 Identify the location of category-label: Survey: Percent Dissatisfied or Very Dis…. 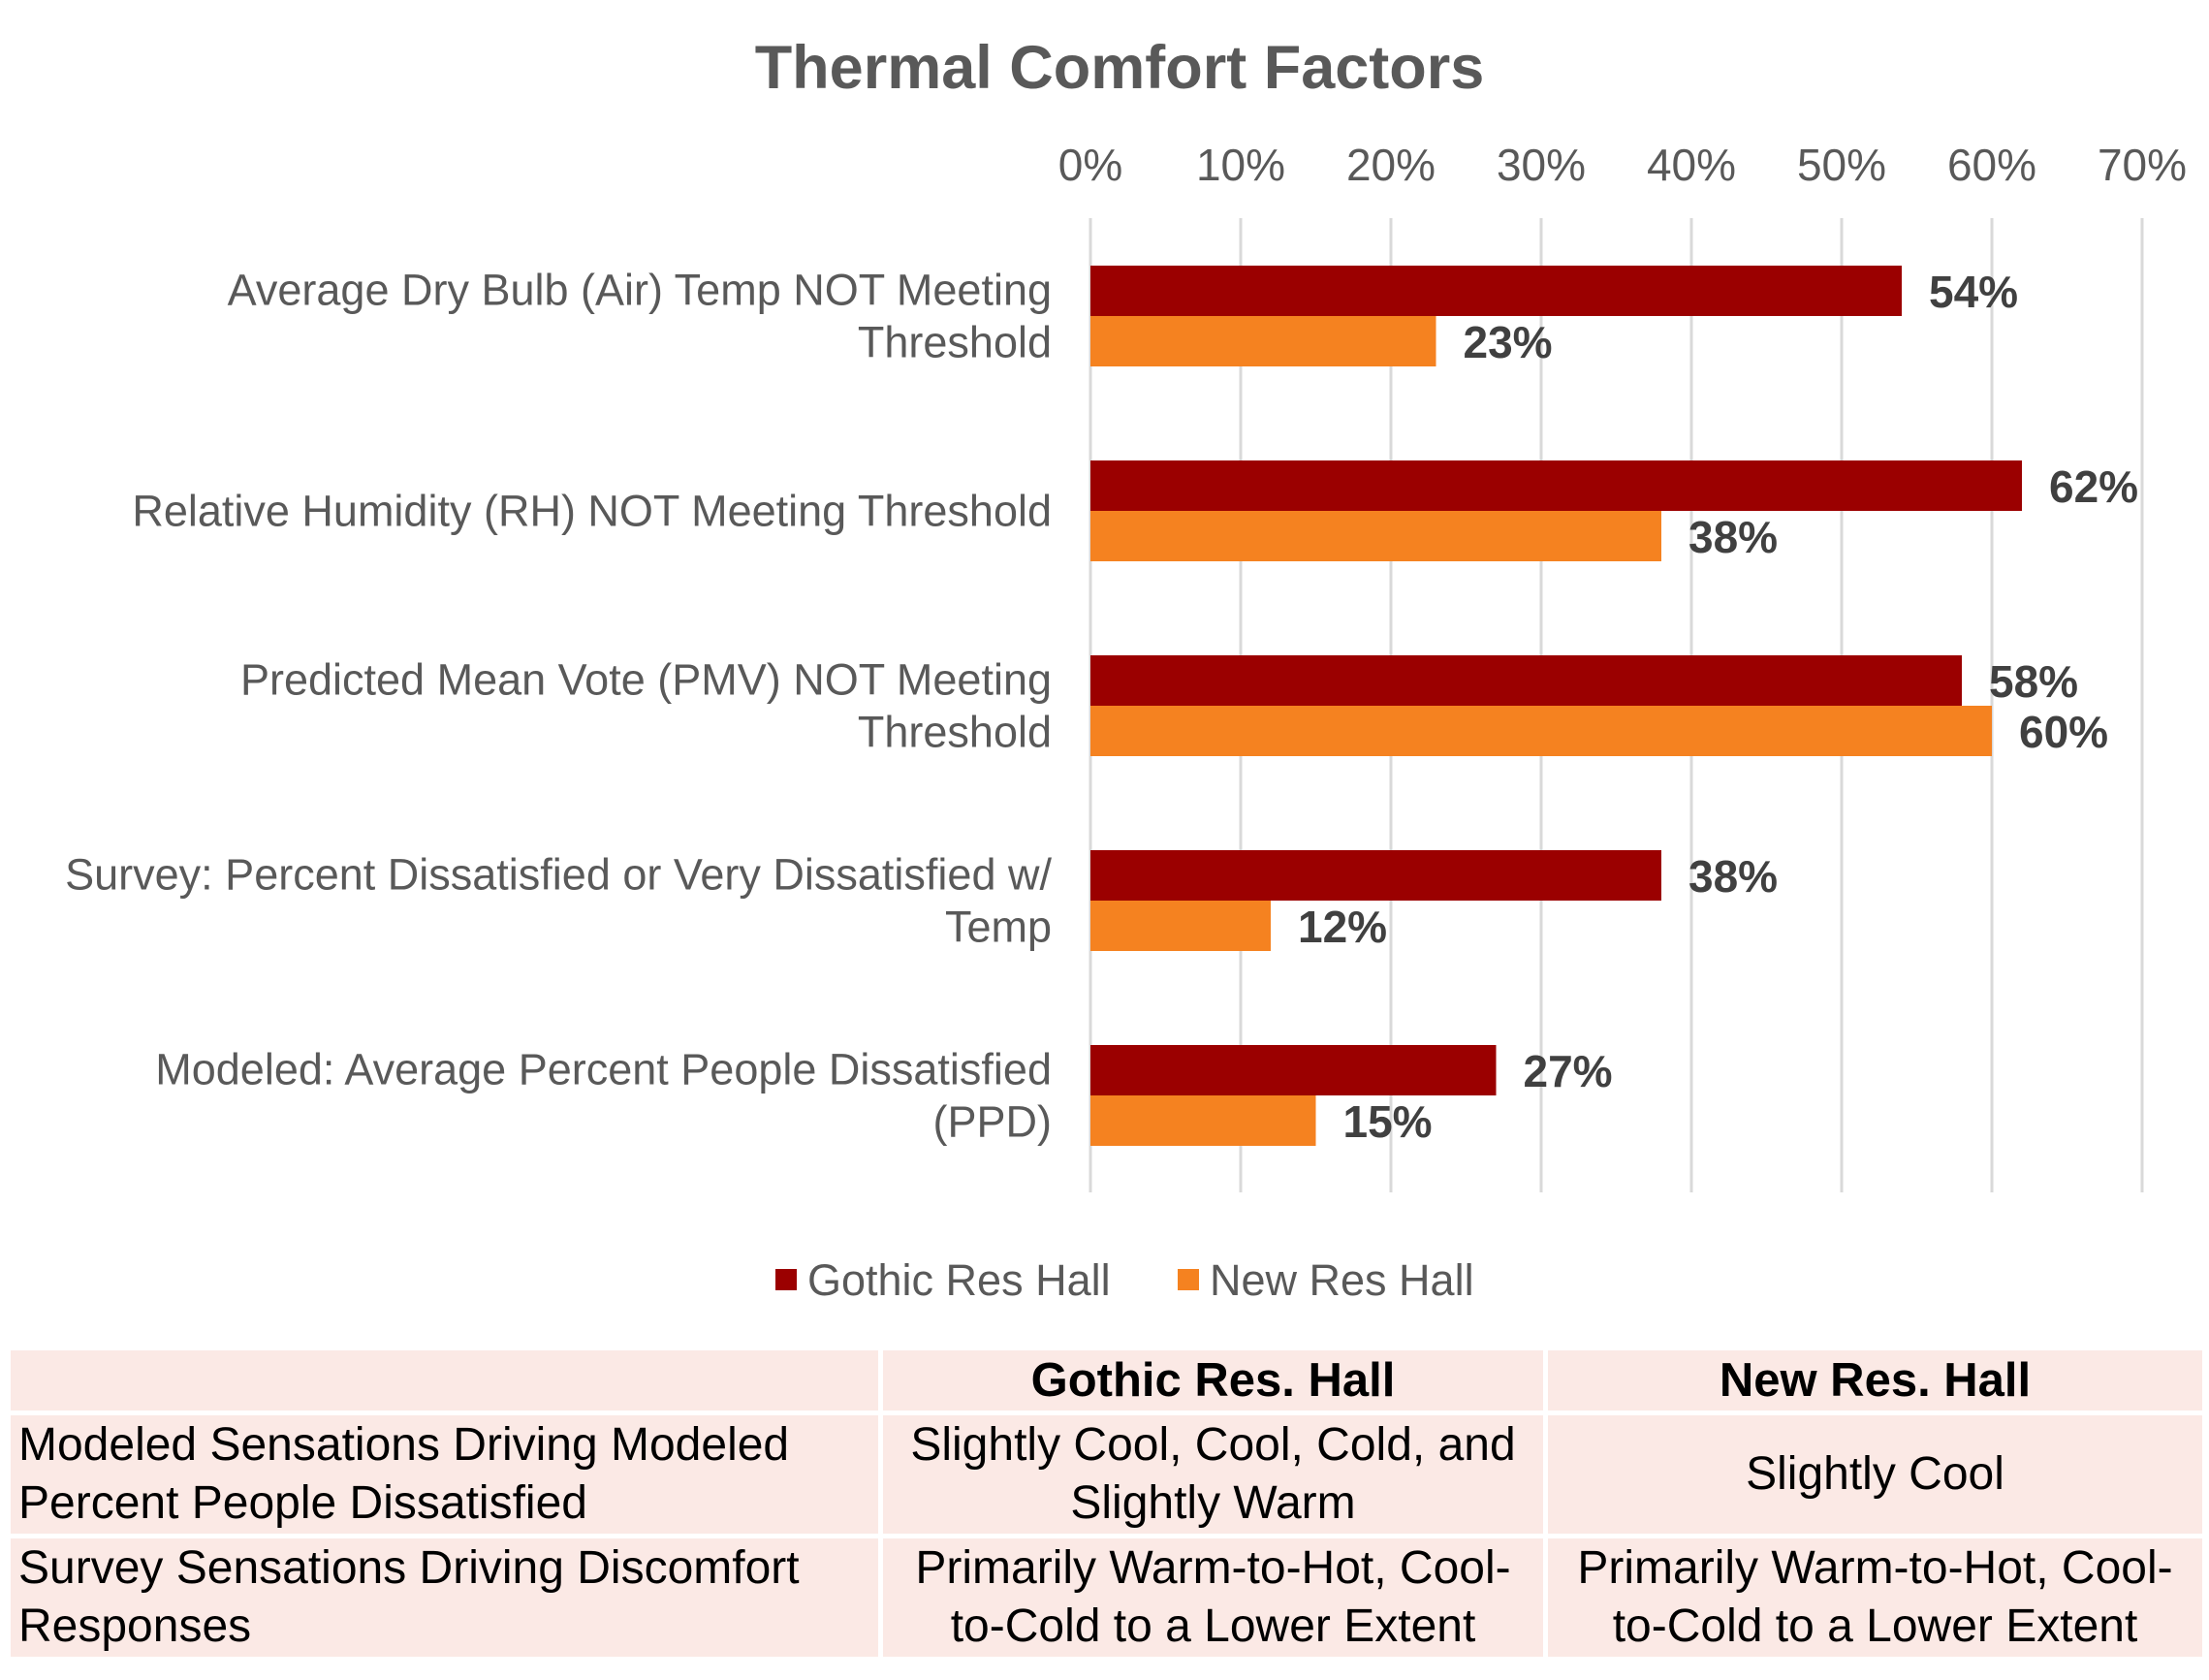
(558, 875).